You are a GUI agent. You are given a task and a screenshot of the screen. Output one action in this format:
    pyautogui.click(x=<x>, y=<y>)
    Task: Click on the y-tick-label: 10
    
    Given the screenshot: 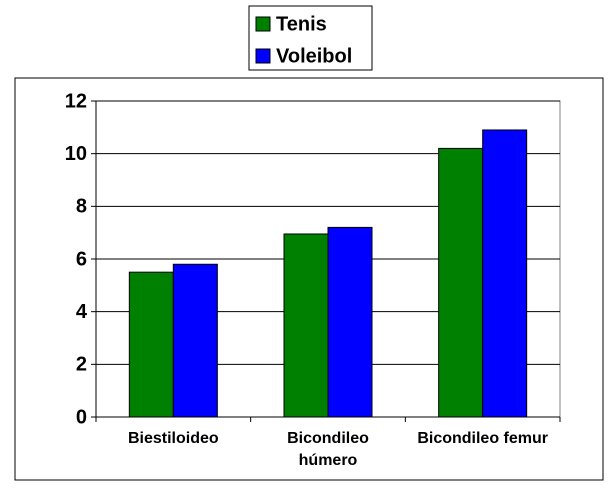 What is the action you would take?
    pyautogui.click(x=76, y=154)
    